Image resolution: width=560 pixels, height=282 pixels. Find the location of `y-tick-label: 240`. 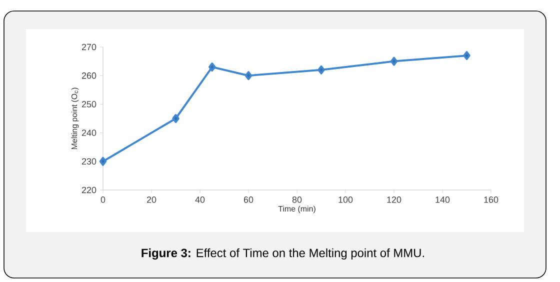

y-tick-label: 240 is located at coordinates (89, 133).